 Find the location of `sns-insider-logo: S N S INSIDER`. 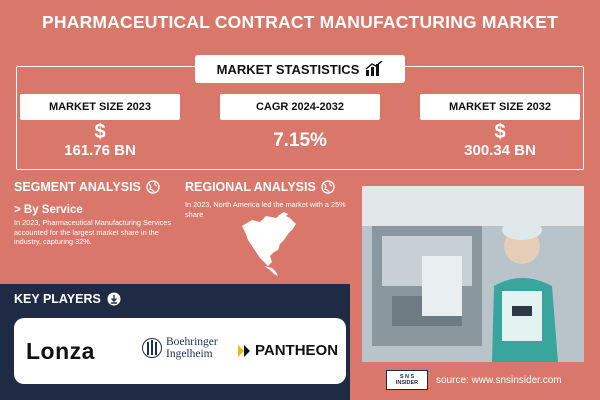

sns-insider-logo: S N S INSIDER is located at coordinates (407, 380).